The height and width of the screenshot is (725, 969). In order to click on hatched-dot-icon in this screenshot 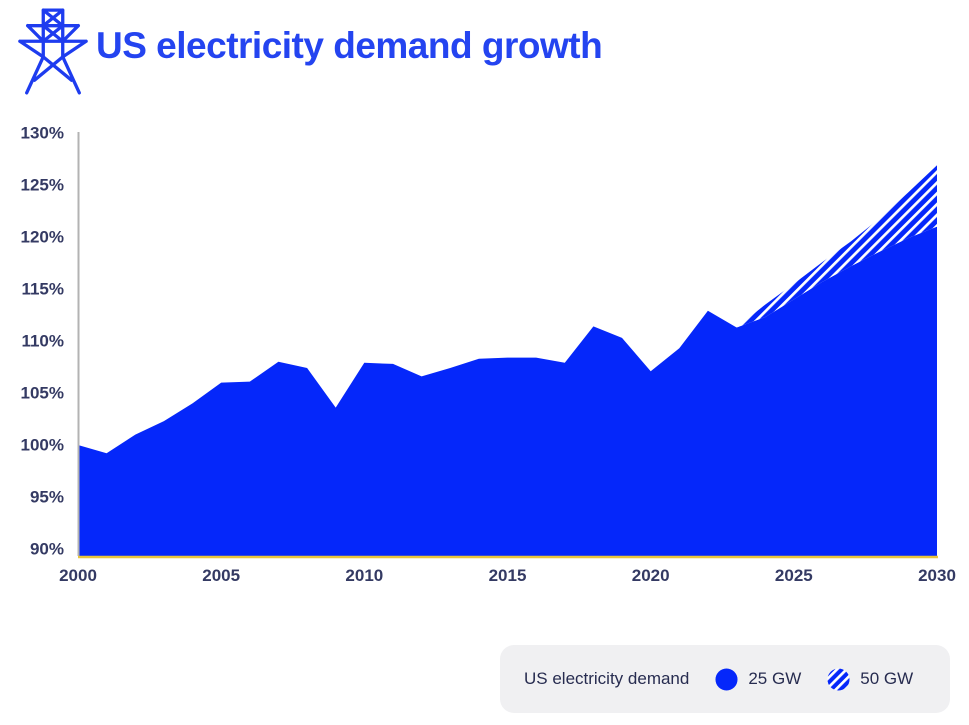, I will do `click(838, 679)`.